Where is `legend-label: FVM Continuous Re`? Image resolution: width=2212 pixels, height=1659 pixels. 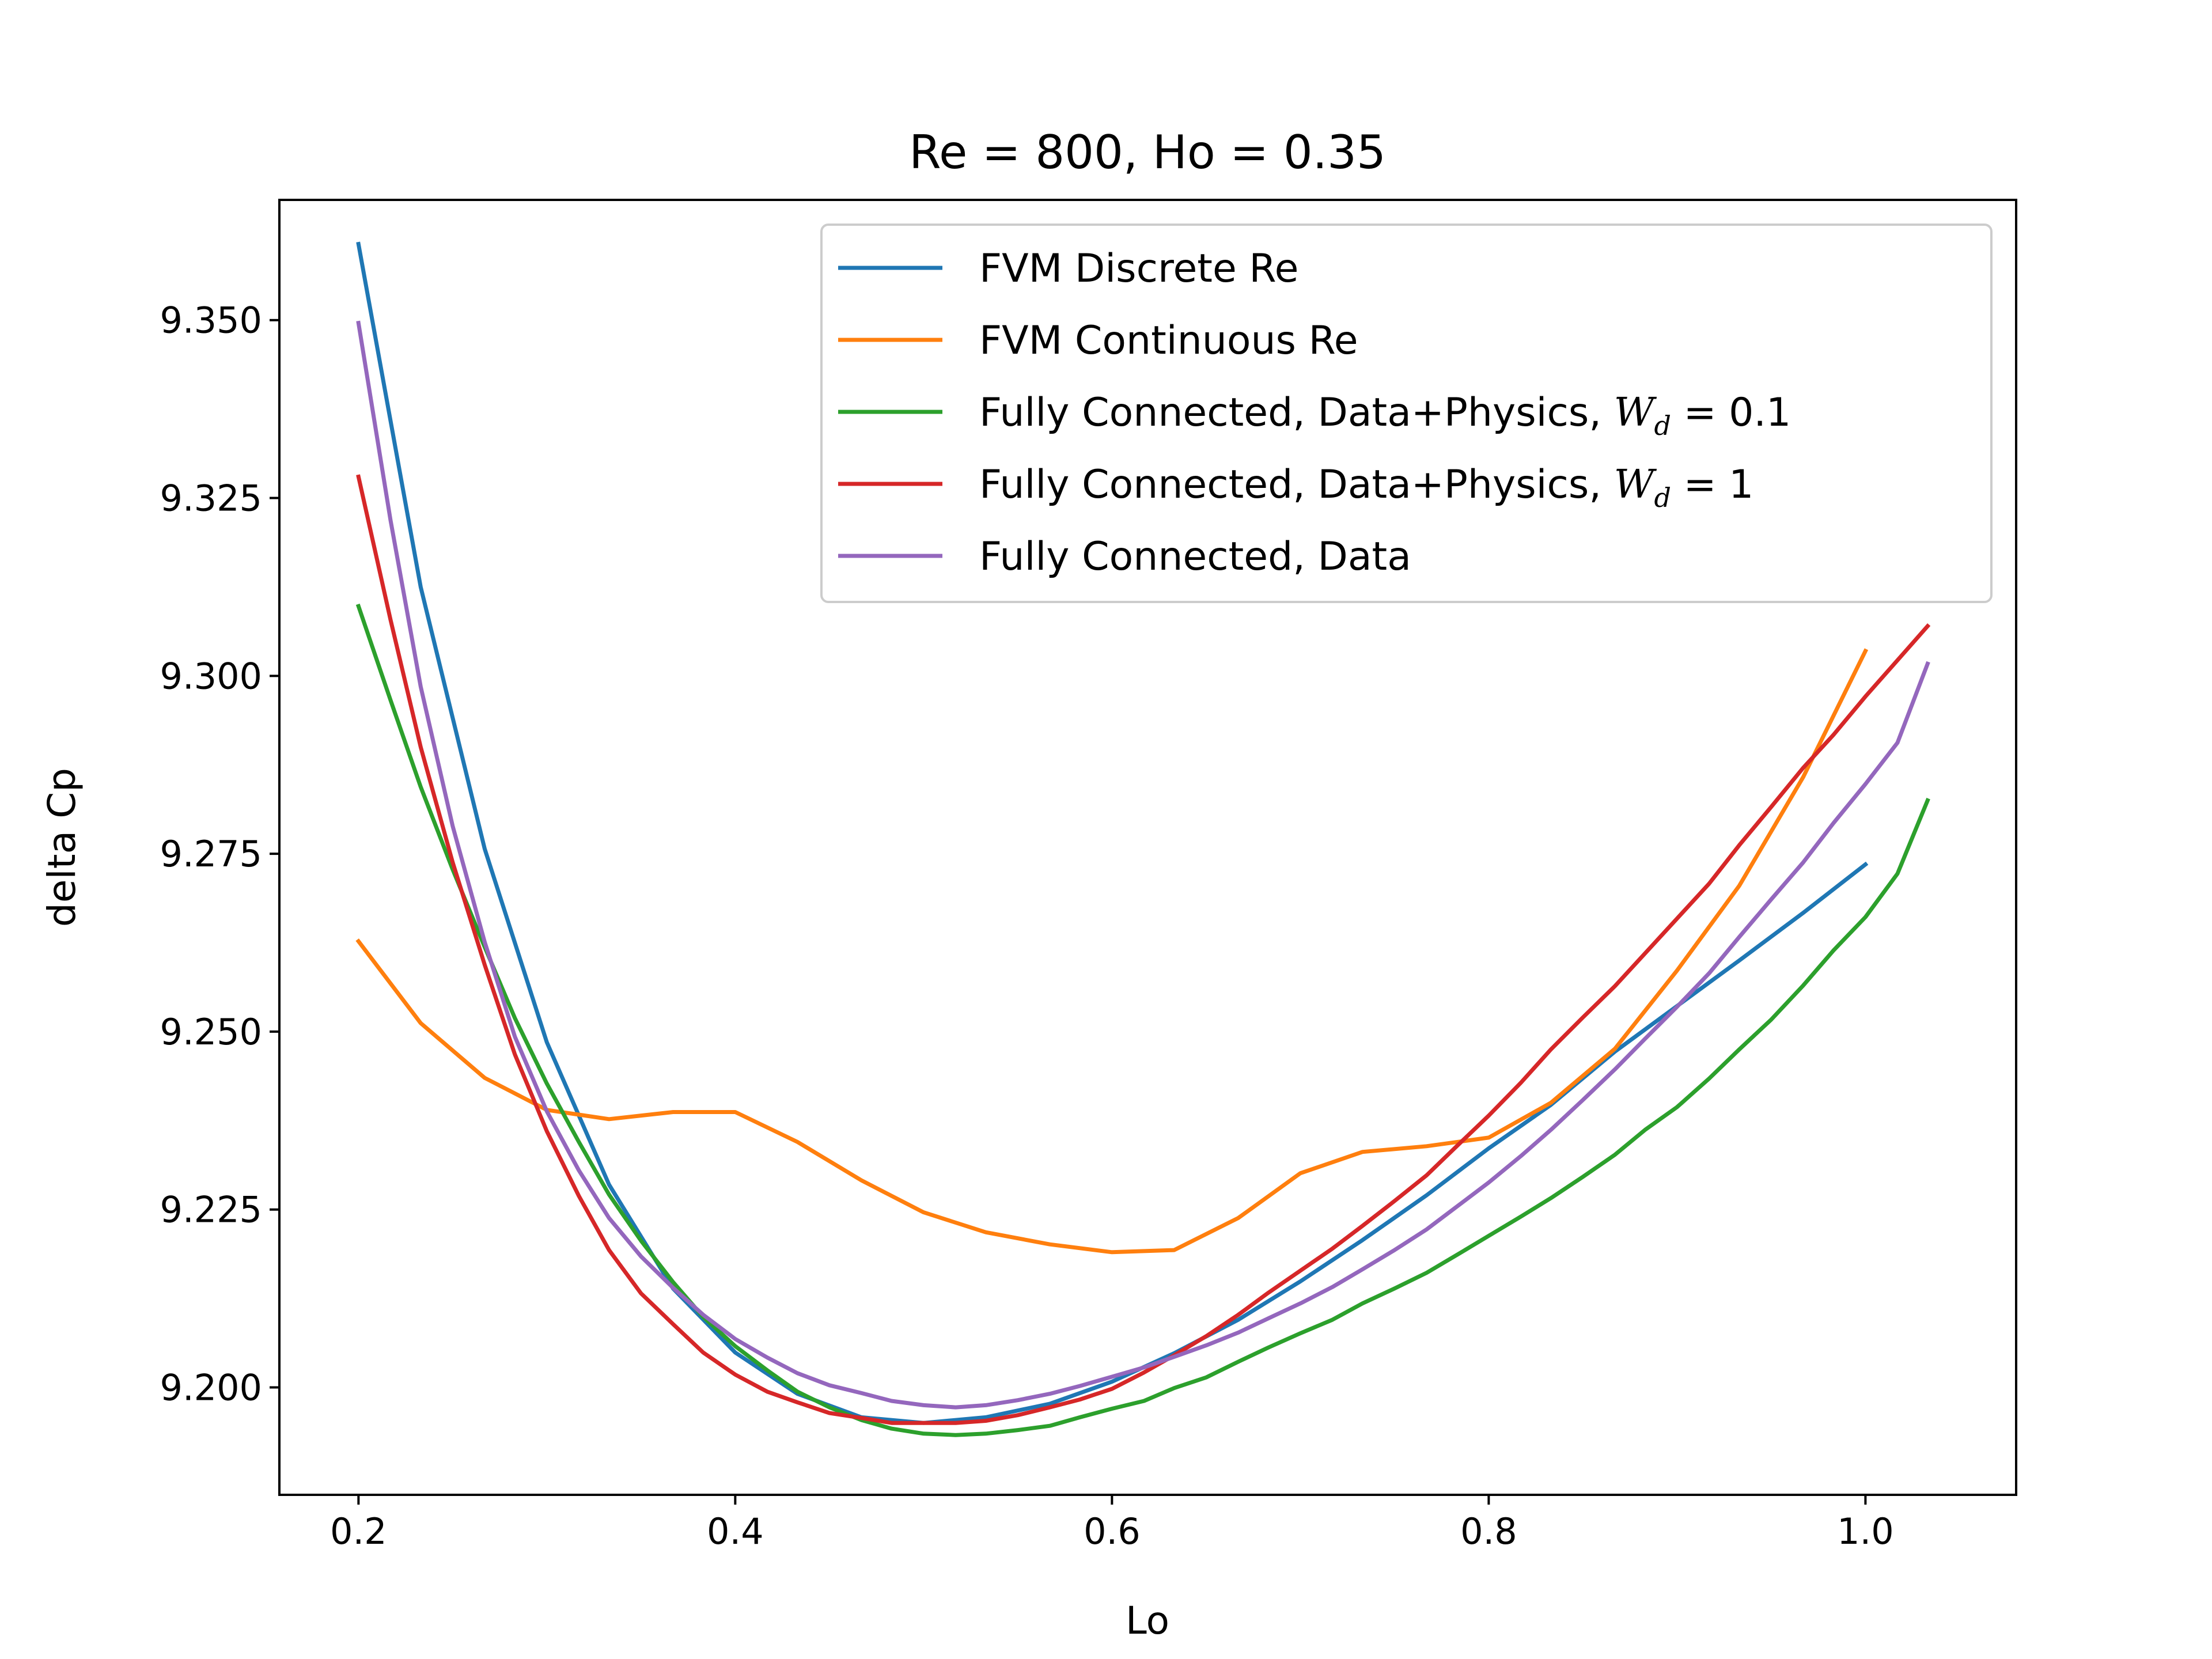
legend-label: FVM Continuous Re is located at coordinates (1168, 340).